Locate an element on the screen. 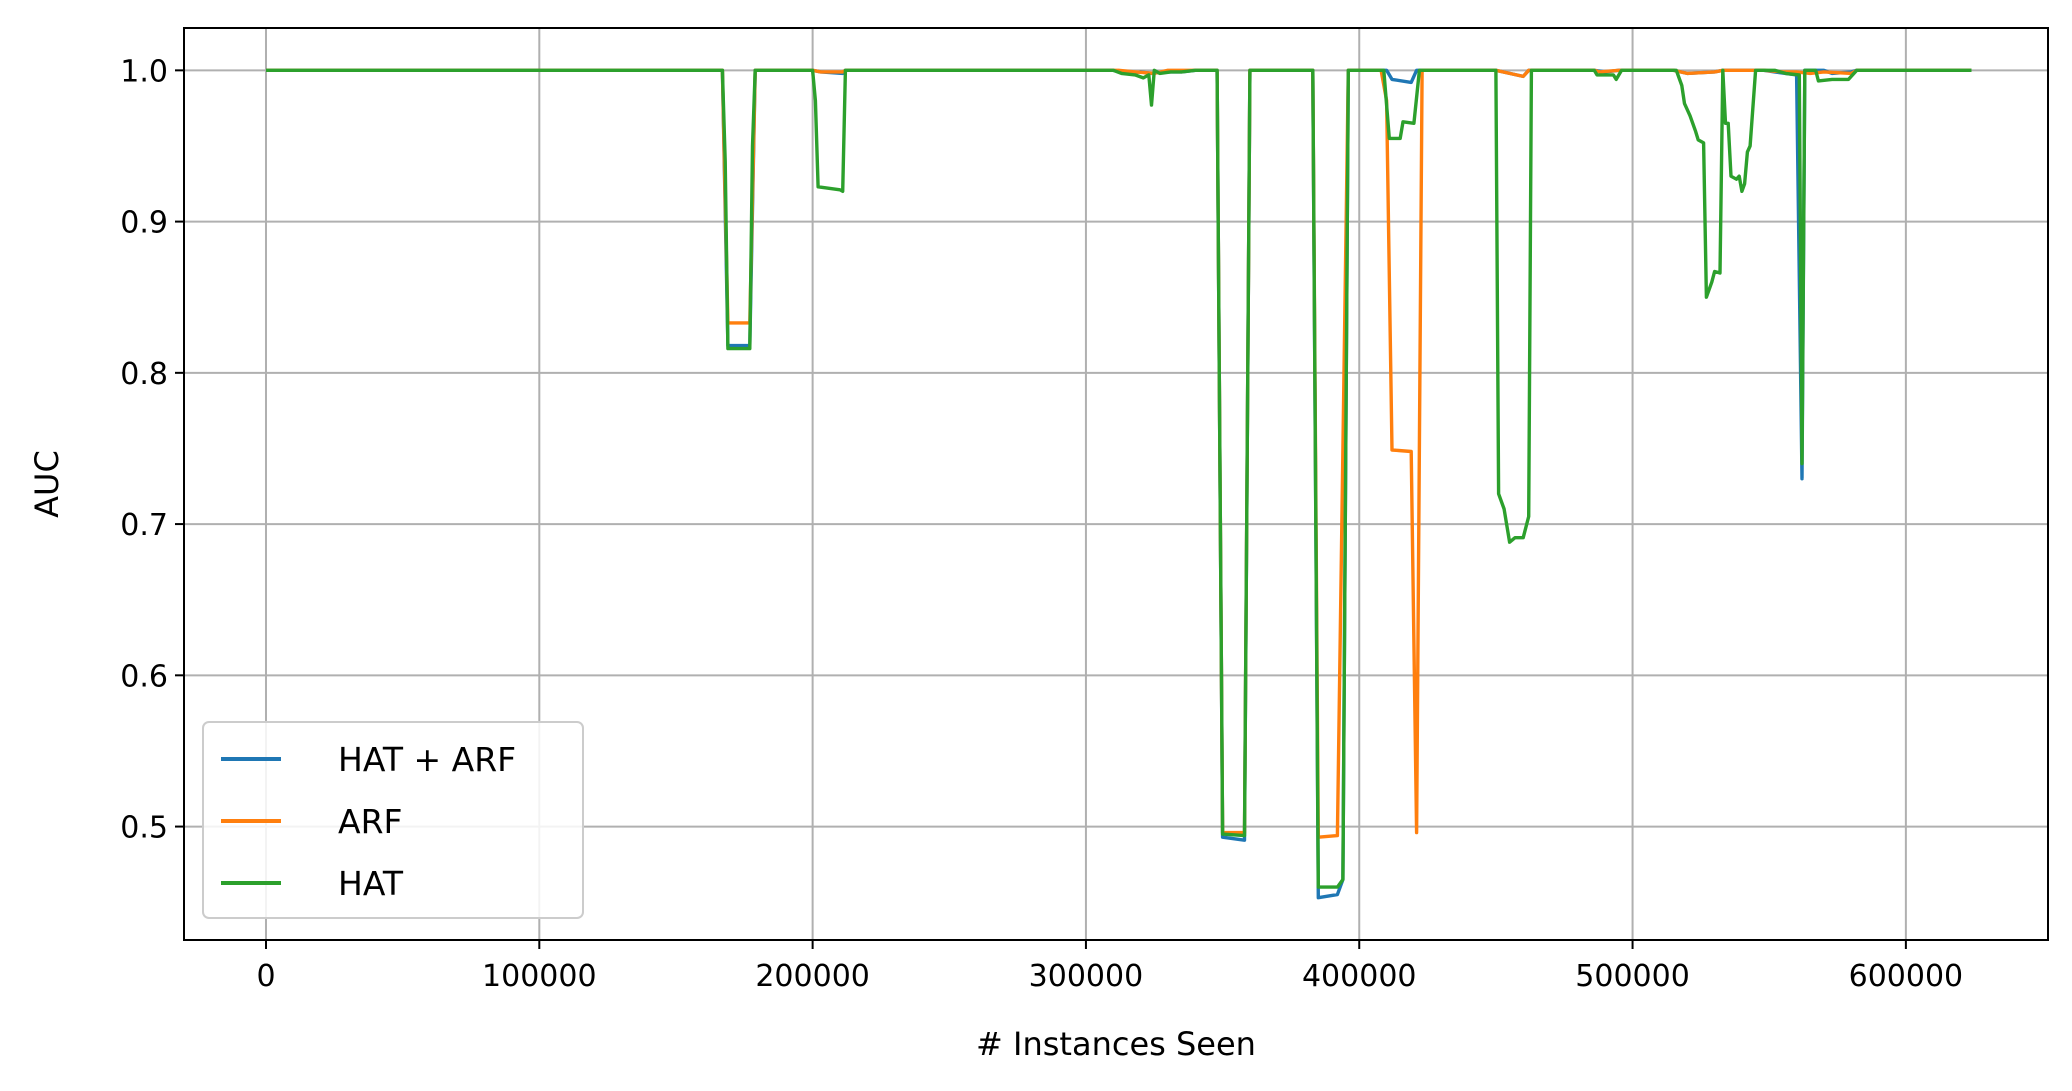  x-tick-label: 400000 is located at coordinates (1359, 976).